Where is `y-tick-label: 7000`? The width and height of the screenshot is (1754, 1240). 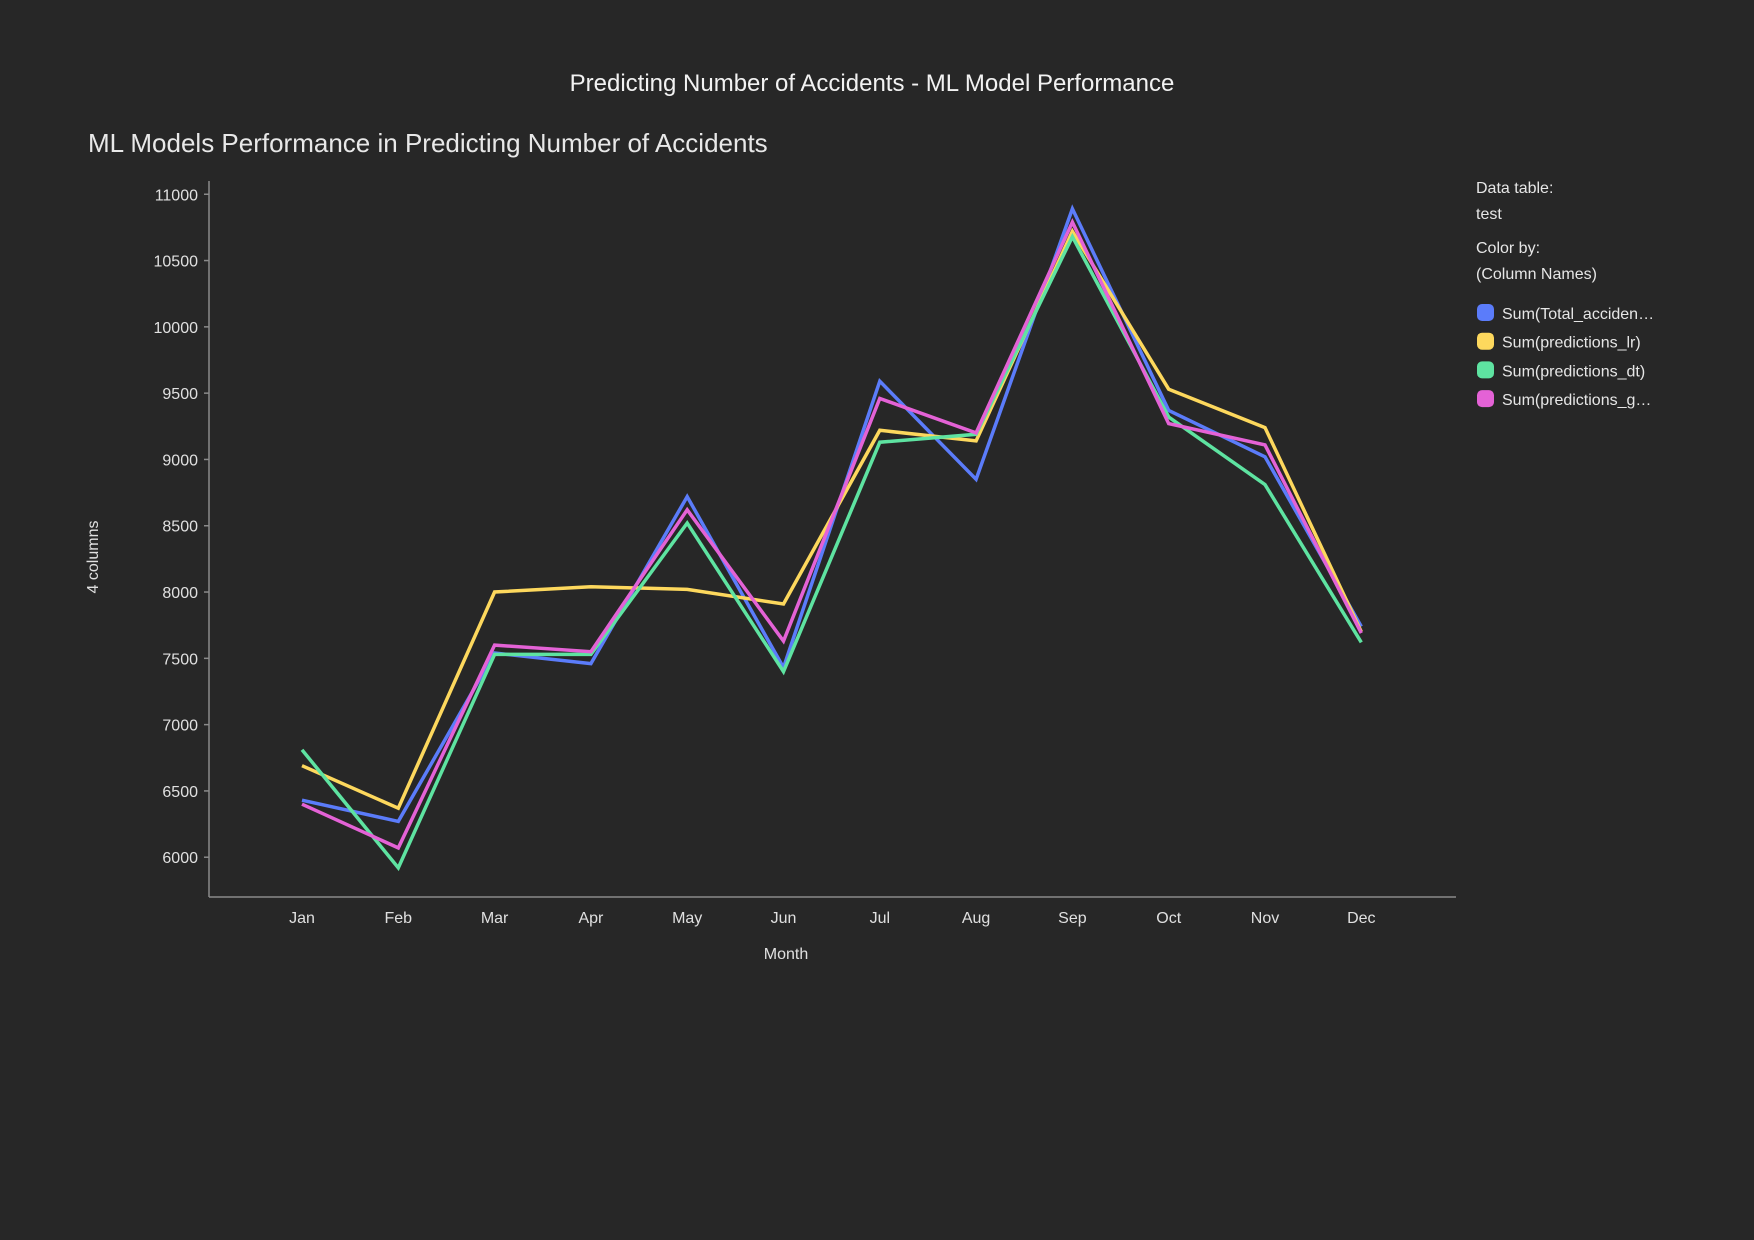
y-tick-label: 7000 is located at coordinates (180, 726).